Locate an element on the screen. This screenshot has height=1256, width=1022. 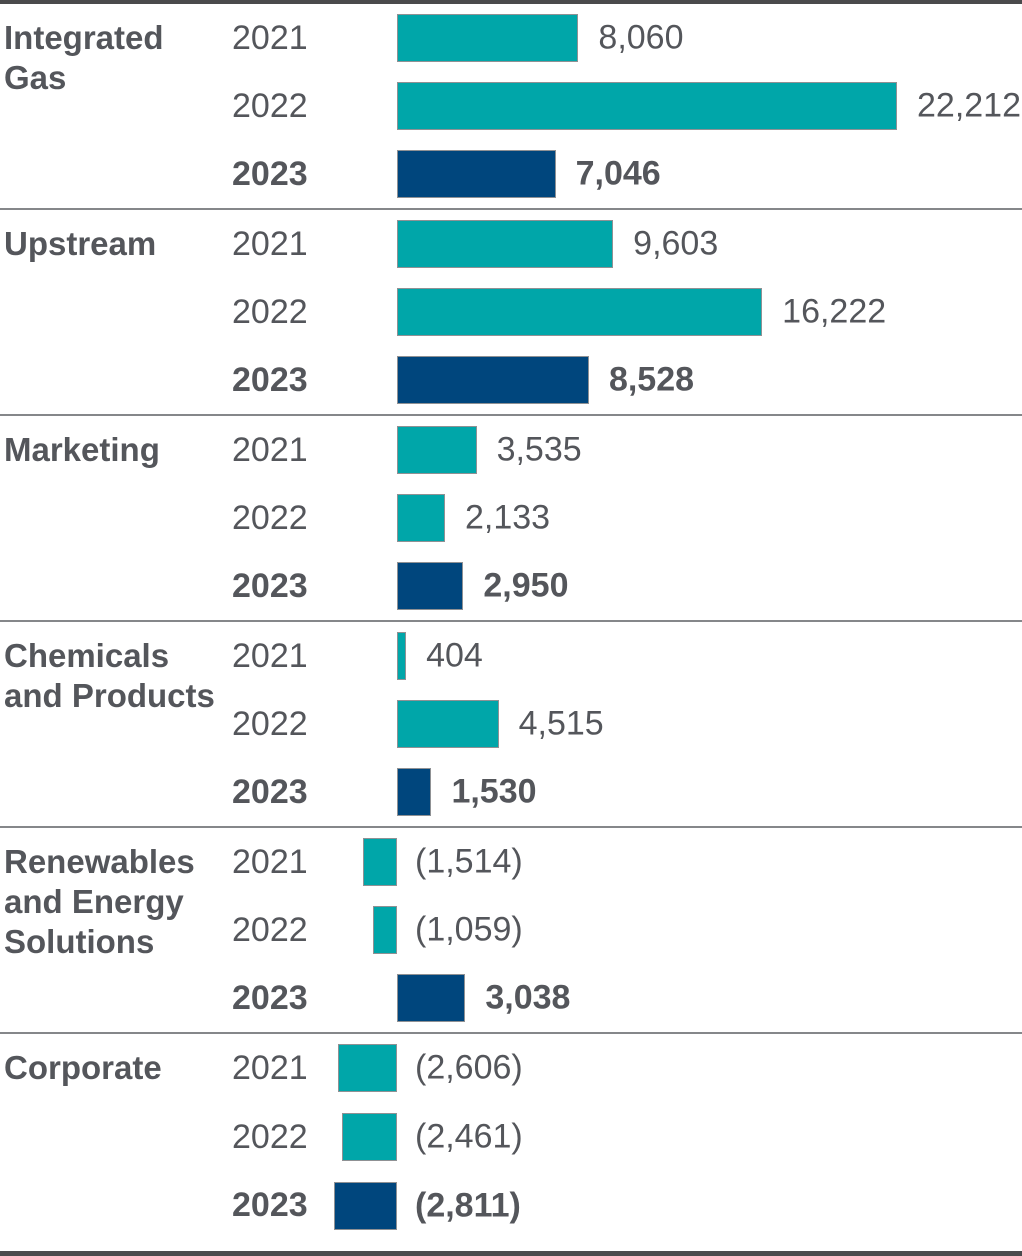
plot-area: 1,530 is located at coordinates (707, 792).